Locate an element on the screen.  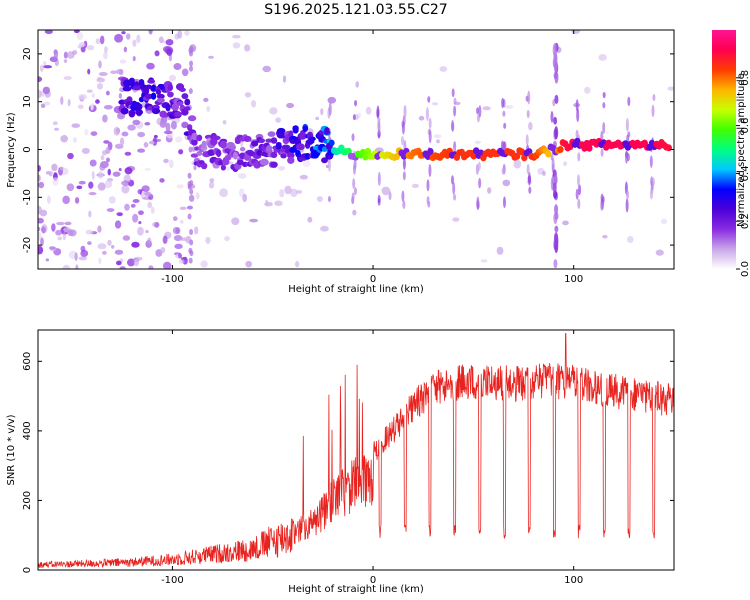
snr-x-tick-label: -100 is located at coordinates (172, 580).